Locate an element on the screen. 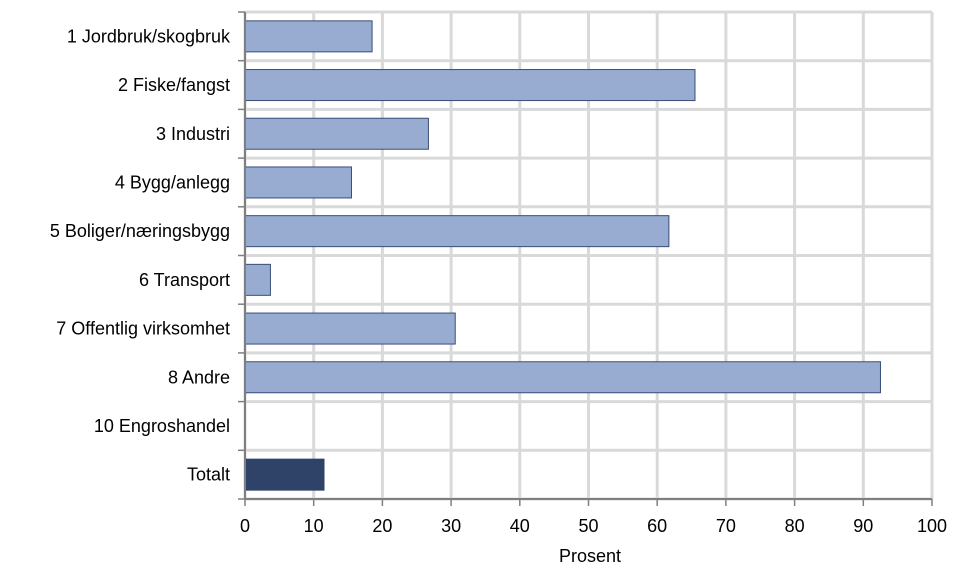  x-tick-label: 100 is located at coordinates (932, 526).